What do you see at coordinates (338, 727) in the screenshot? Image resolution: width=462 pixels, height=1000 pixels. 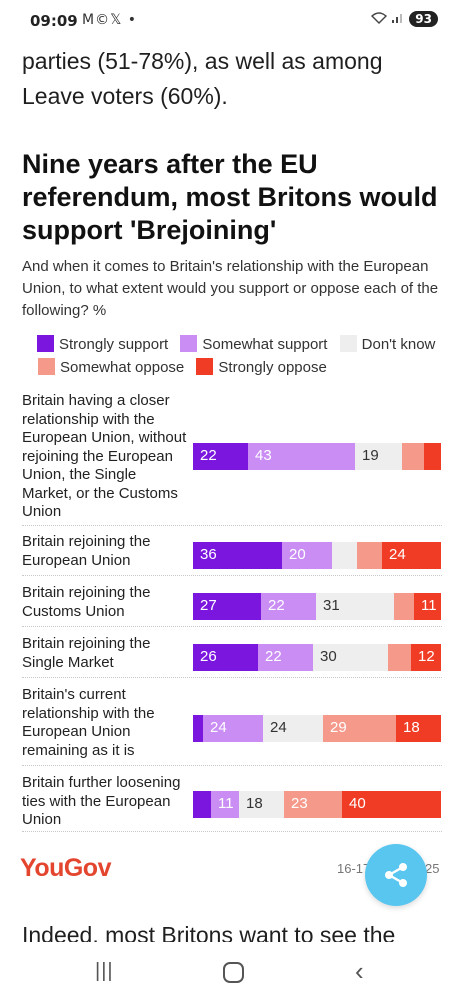 I see `data-label: 29` at bounding box center [338, 727].